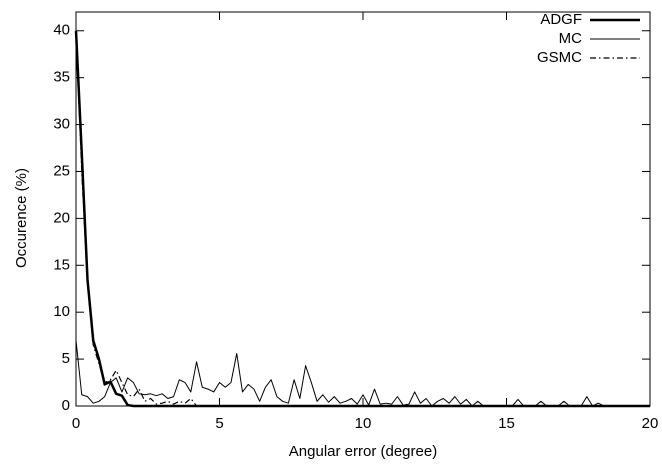 Image resolution: width=662 pixels, height=473 pixels. Describe the element at coordinates (363, 423) in the screenshot. I see `x-tick-label: 10` at that location.